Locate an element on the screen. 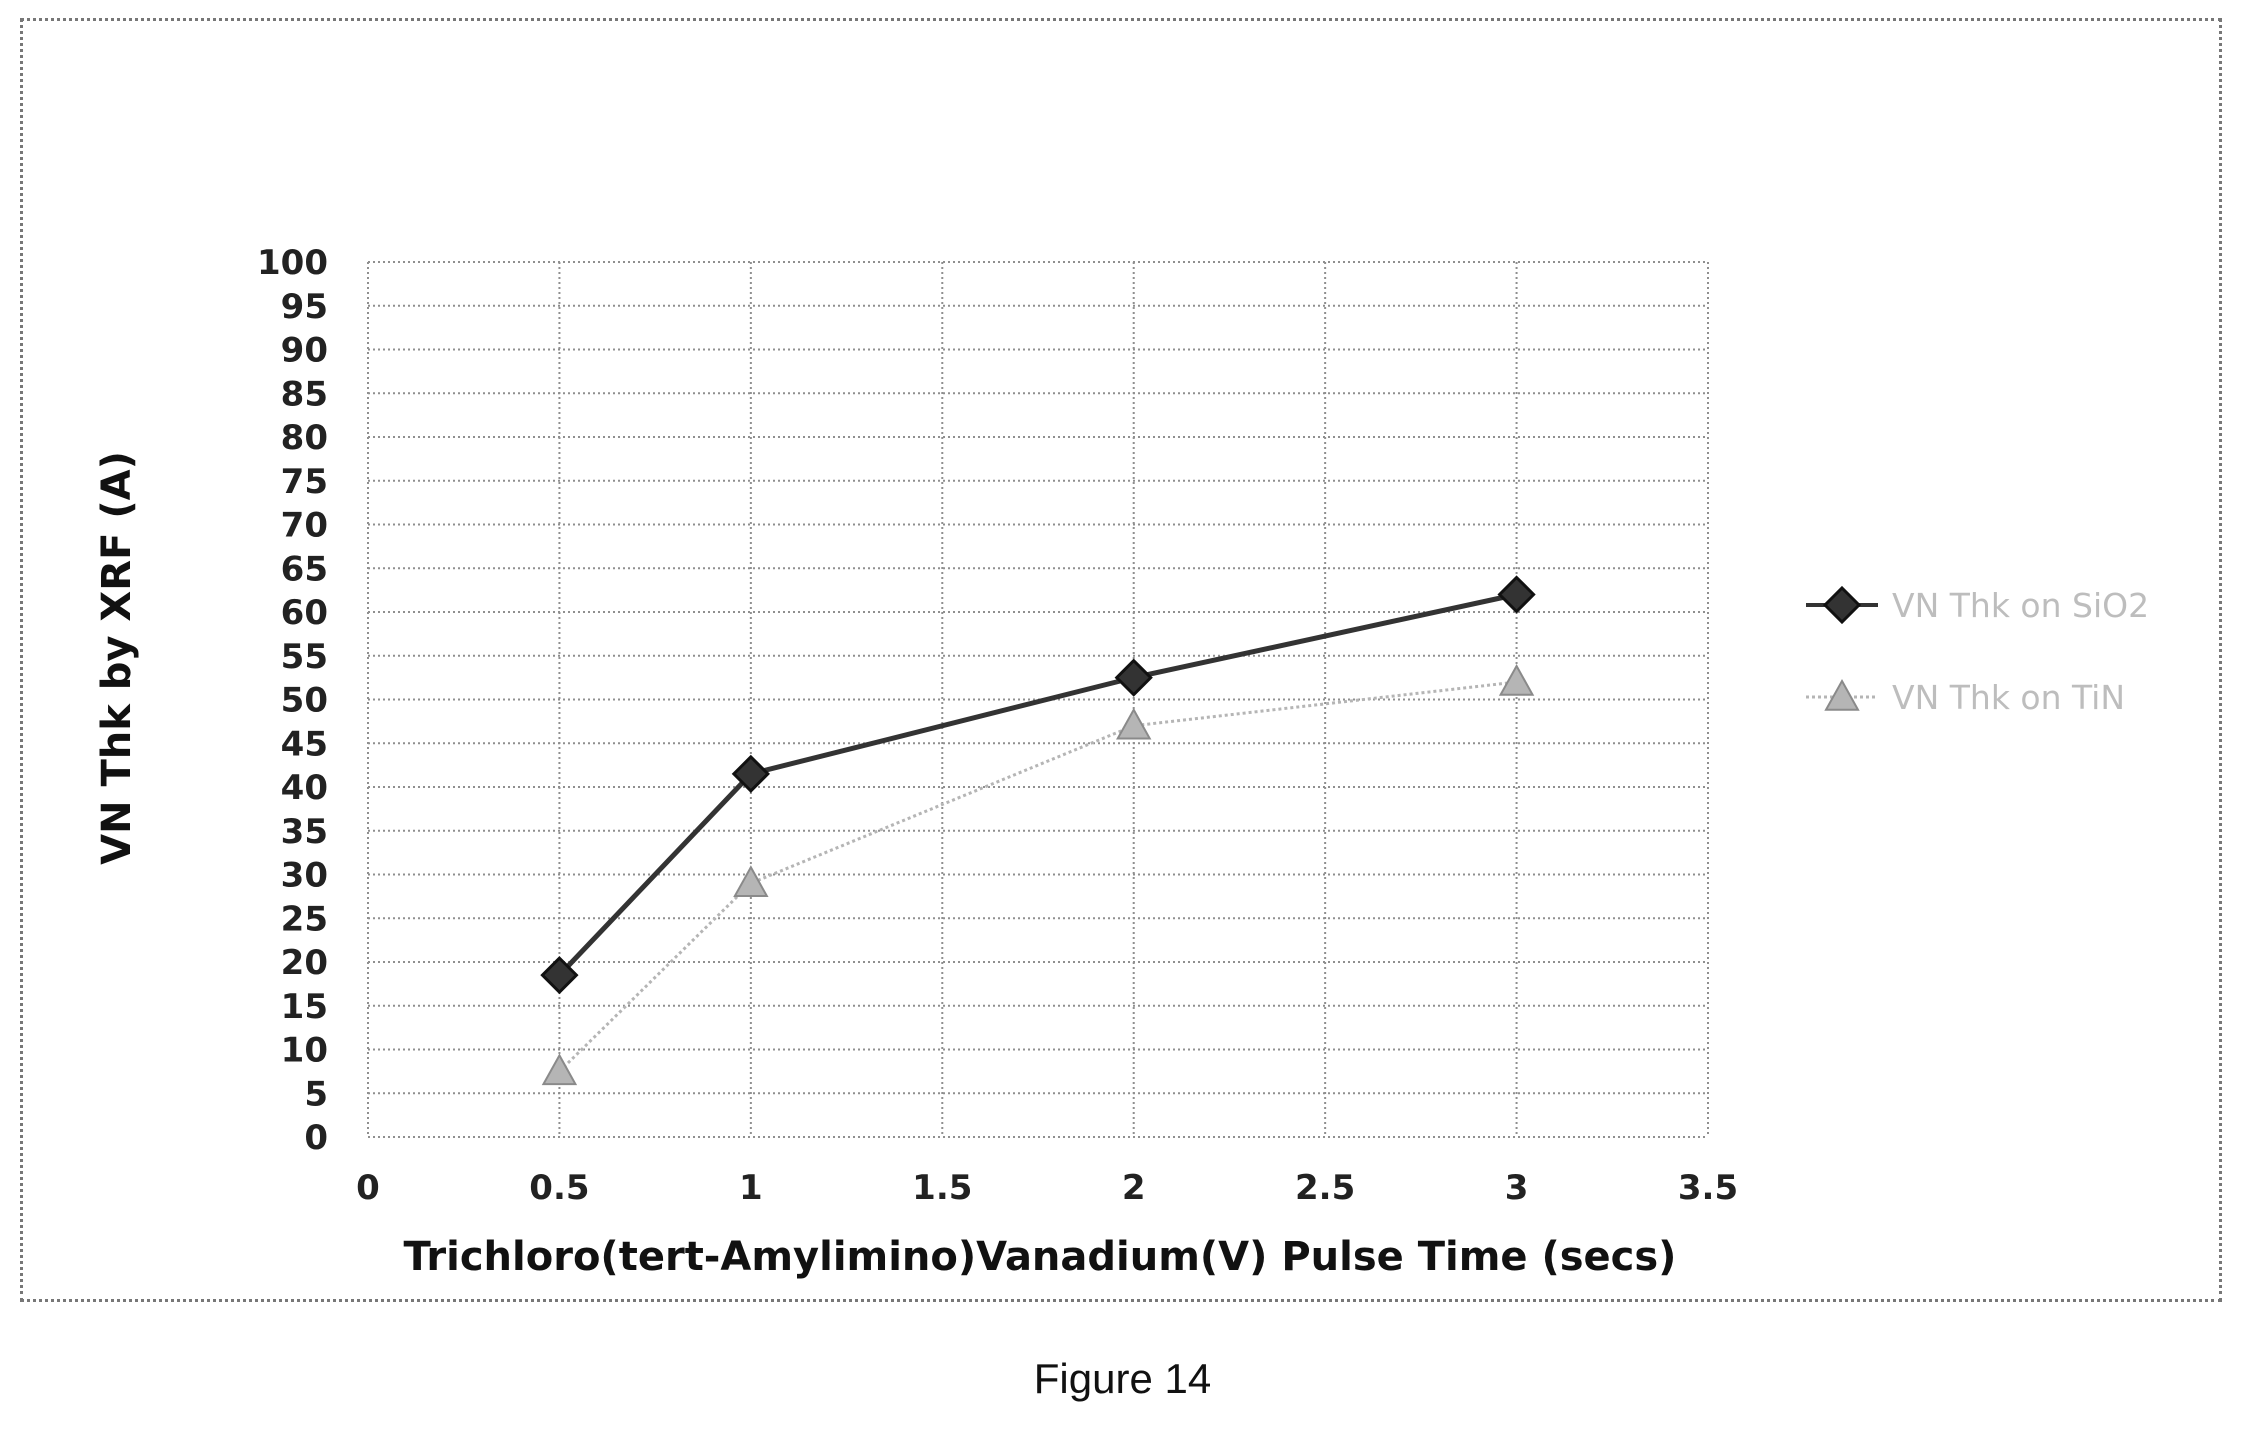 The image size is (2245, 1432). y-tick-label: 35 is located at coordinates (304, 832).